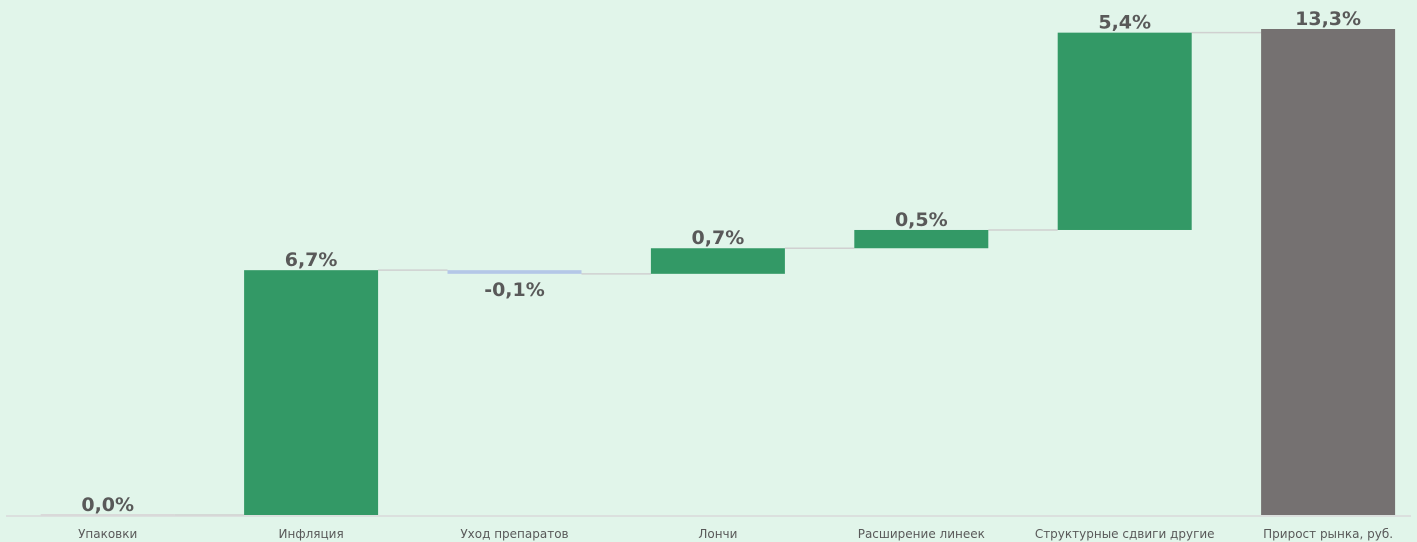 The image size is (1417, 542). I want to click on value-label: 0,0%, so click(107, 505).